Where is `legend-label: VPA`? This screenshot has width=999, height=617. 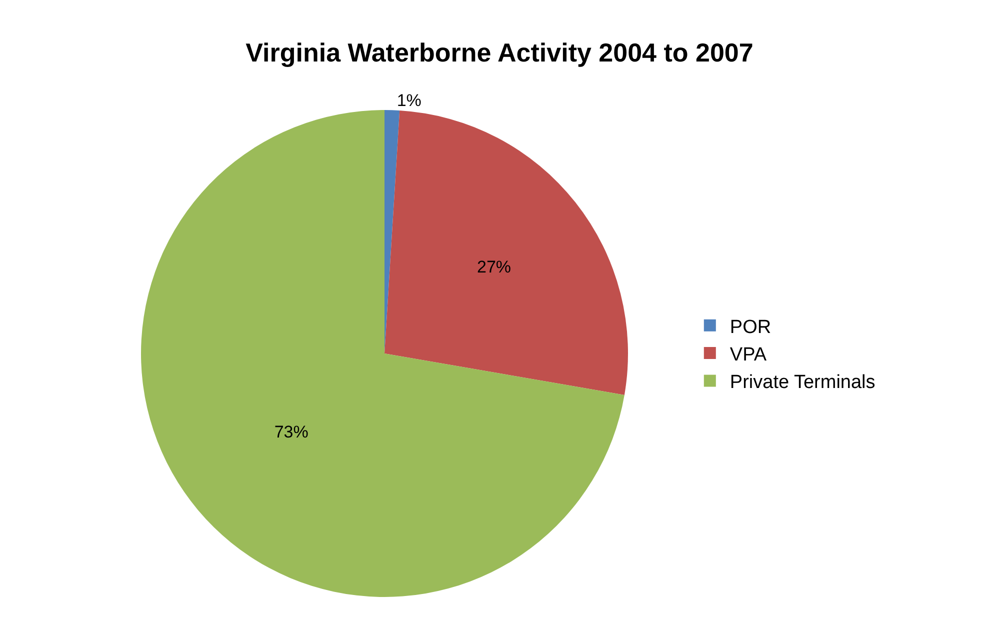
legend-label: VPA is located at coordinates (748, 355).